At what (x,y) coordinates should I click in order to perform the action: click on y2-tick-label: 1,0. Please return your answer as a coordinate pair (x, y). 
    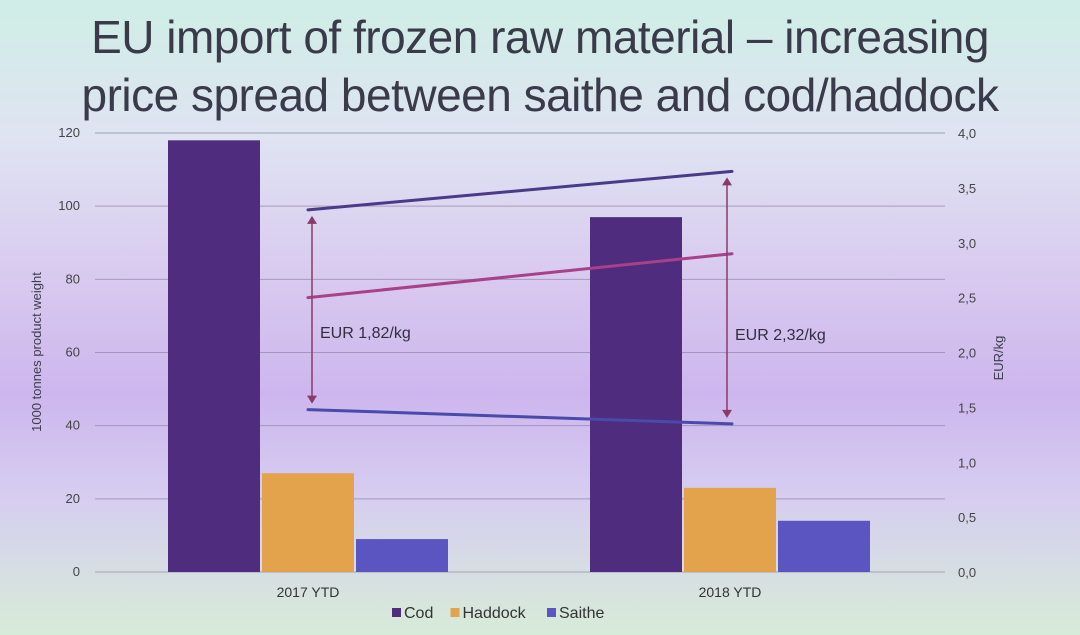
    Looking at the image, I should click on (967, 462).